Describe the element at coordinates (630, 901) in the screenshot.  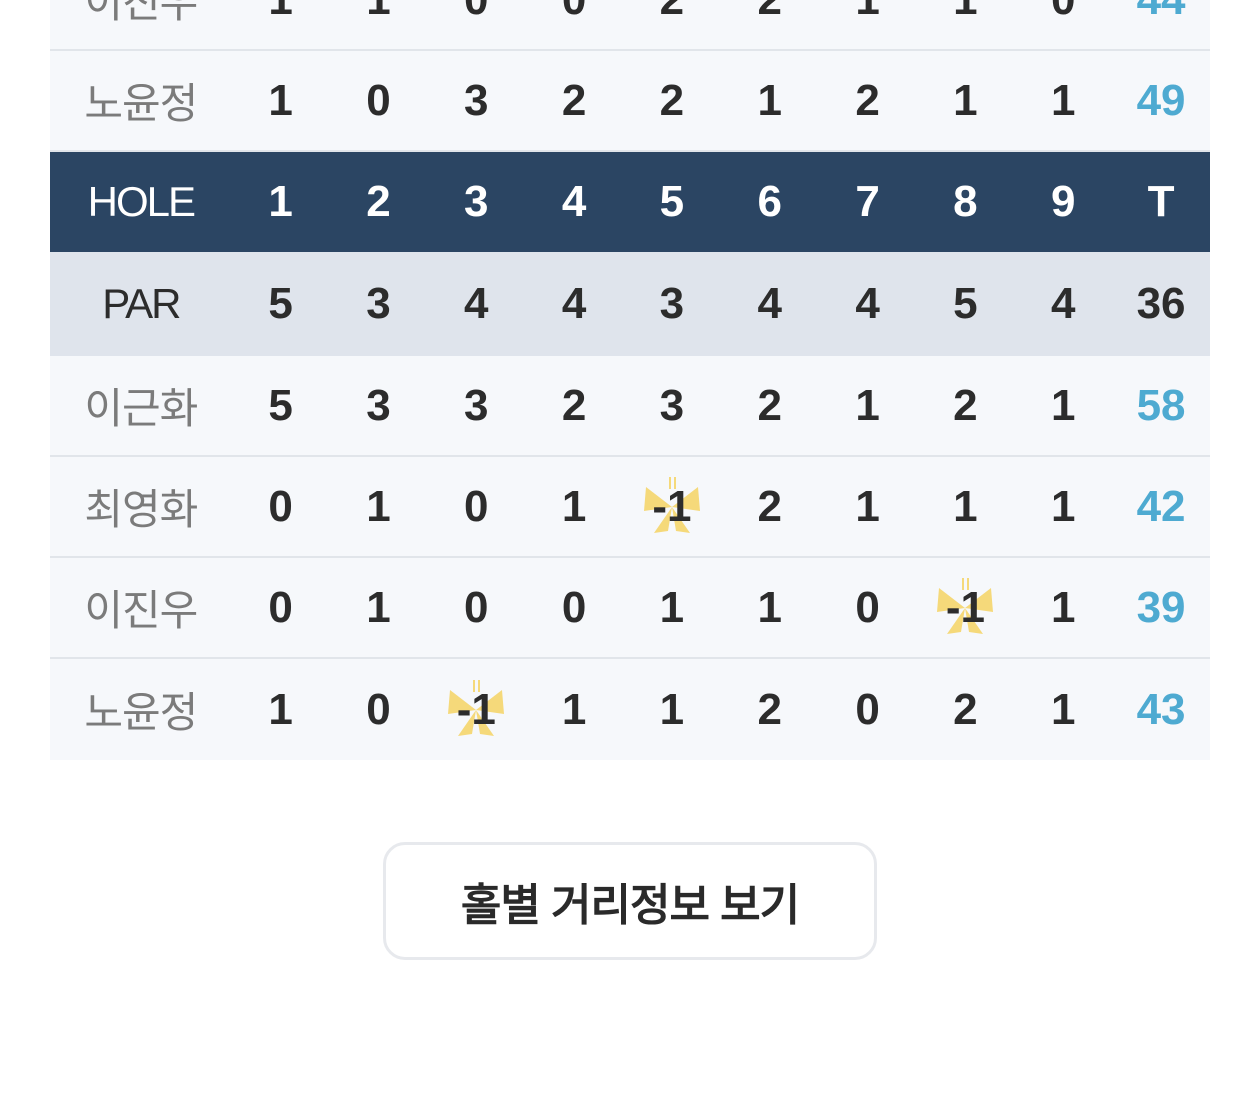
I see `hole-distance-info-button: 홀별 거리정보 보기` at that location.